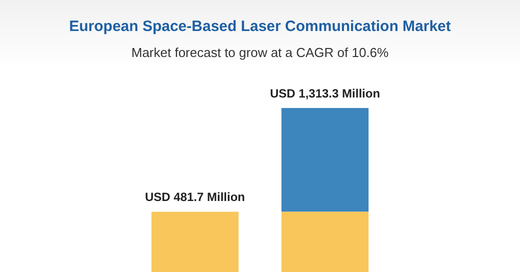  What do you see at coordinates (195, 197) in the screenshot?
I see `total-label: USD 481.7 Million` at bounding box center [195, 197].